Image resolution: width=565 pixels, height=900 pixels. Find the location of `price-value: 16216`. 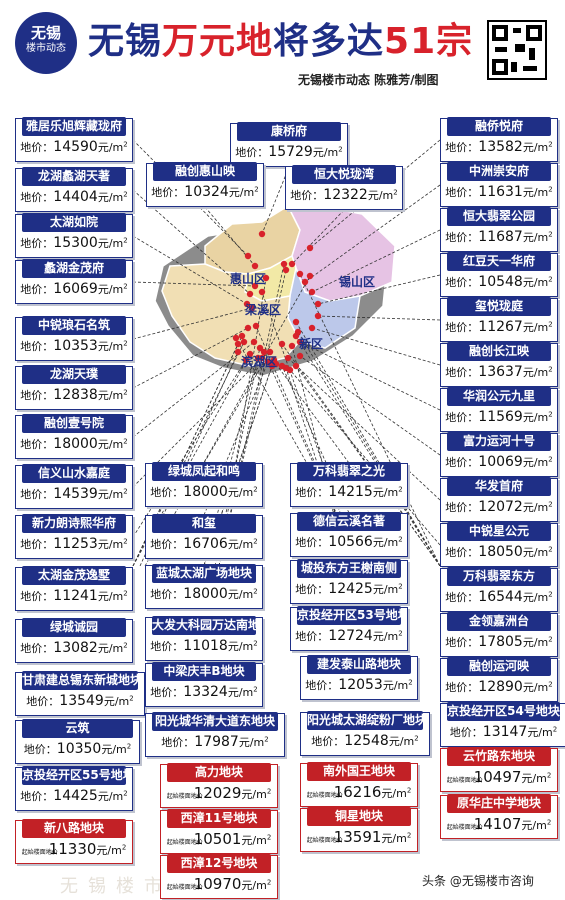

price-value: 16216 is located at coordinates (357, 792).